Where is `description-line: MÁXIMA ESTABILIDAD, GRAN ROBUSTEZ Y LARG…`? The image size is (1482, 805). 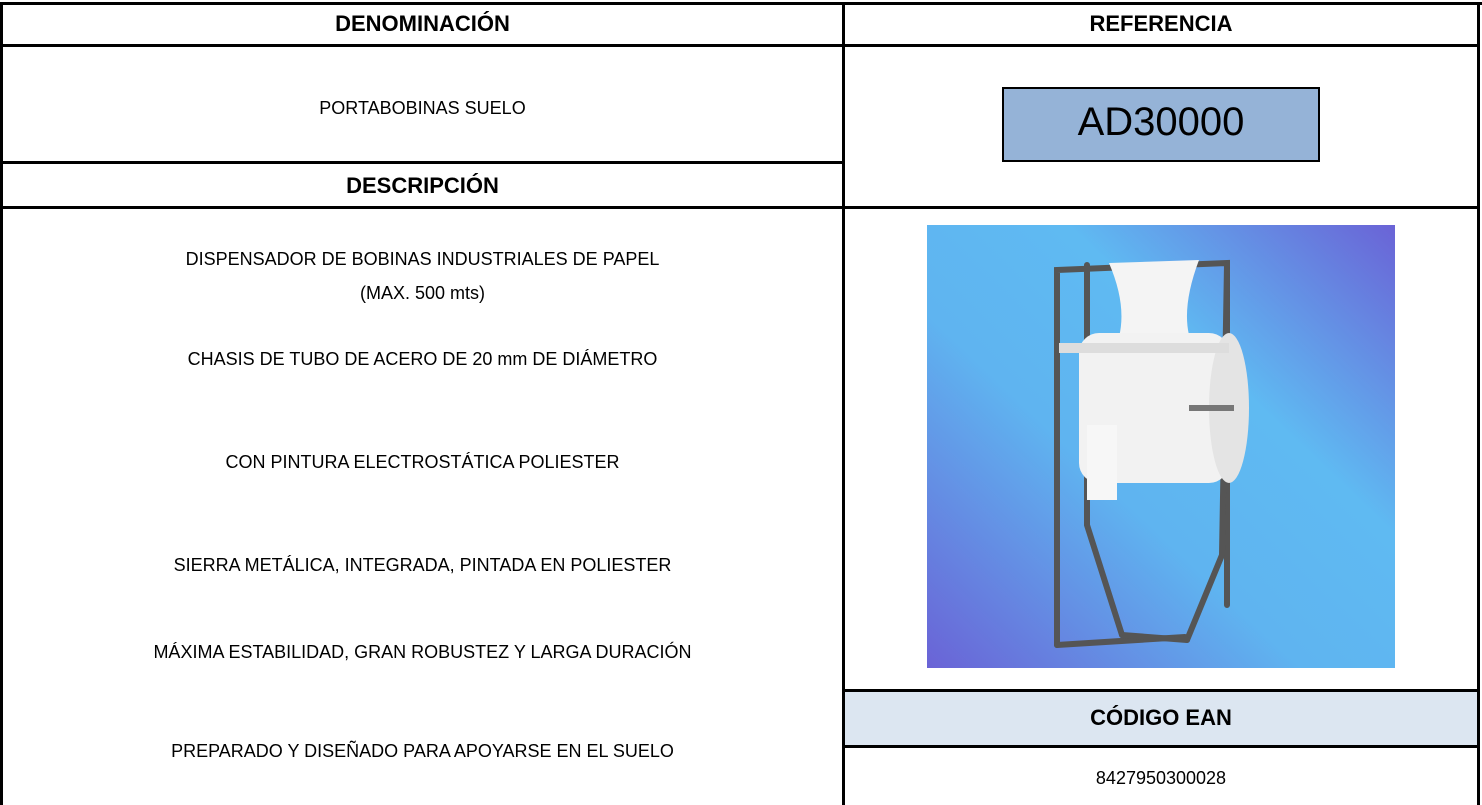
description-line: MÁXIMA ESTABILIDAD, GRAN ROBUSTEZ Y LARG… is located at coordinates (422, 652).